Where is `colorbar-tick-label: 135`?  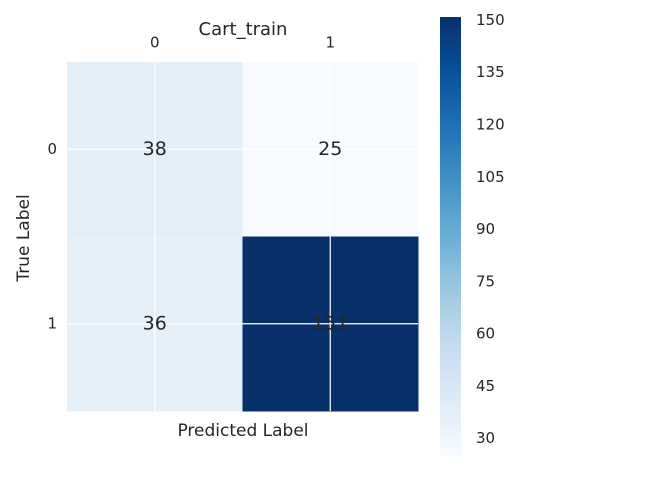 colorbar-tick-label: 135 is located at coordinates (490, 72).